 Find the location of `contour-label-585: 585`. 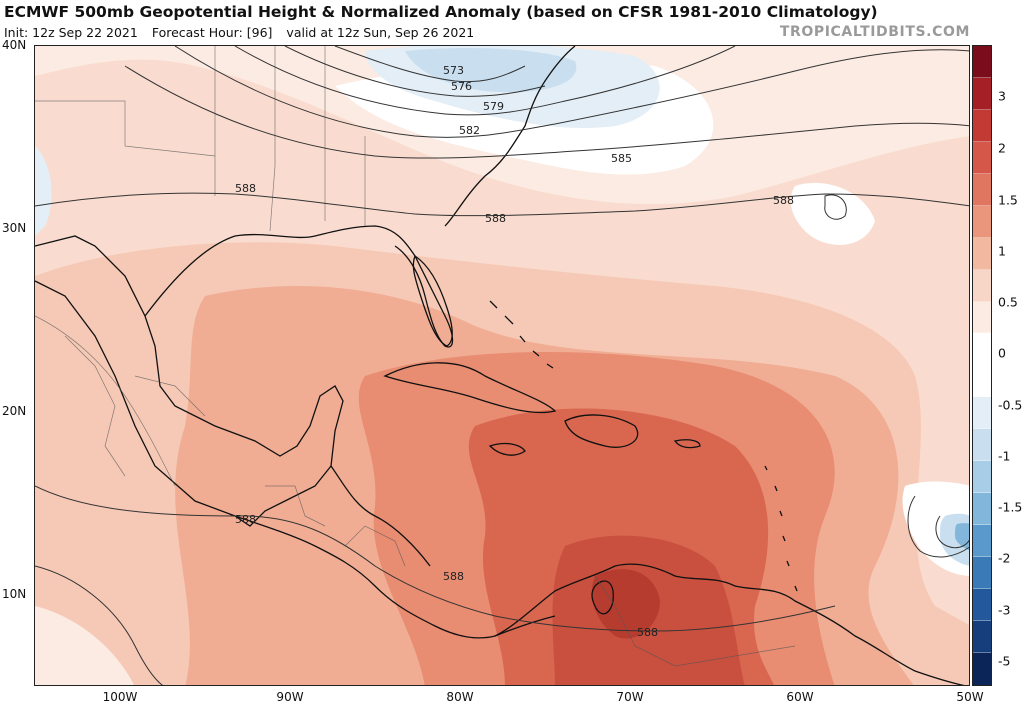

contour-label-585: 585 is located at coordinates (621, 158).